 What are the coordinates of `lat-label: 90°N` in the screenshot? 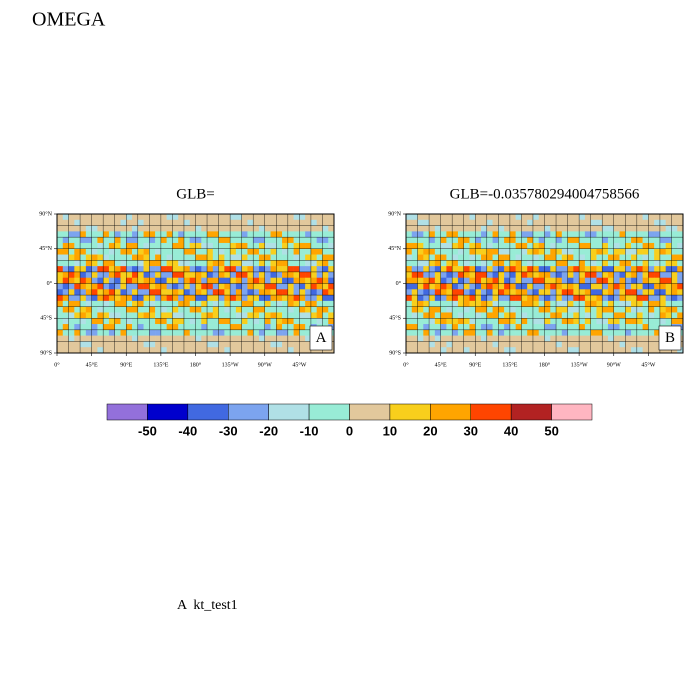 It's located at (45, 213).